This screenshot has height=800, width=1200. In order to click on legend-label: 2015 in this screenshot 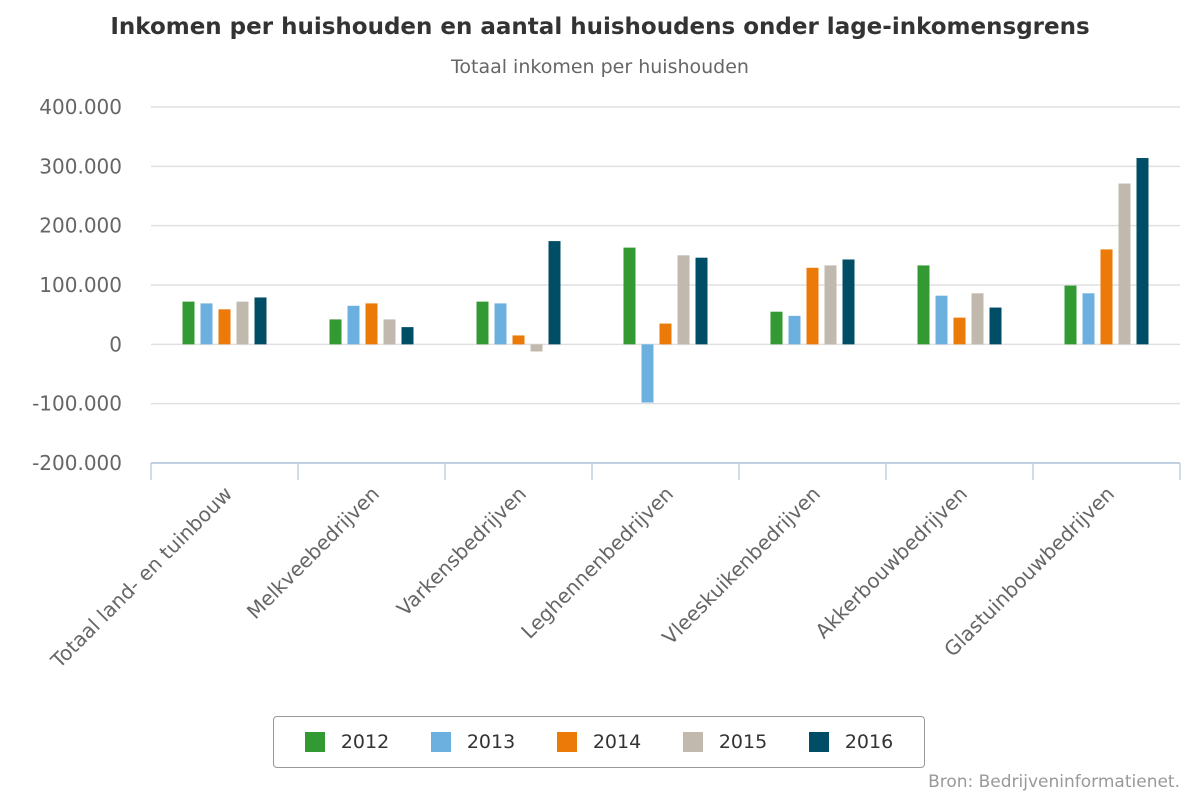, I will do `click(743, 742)`.